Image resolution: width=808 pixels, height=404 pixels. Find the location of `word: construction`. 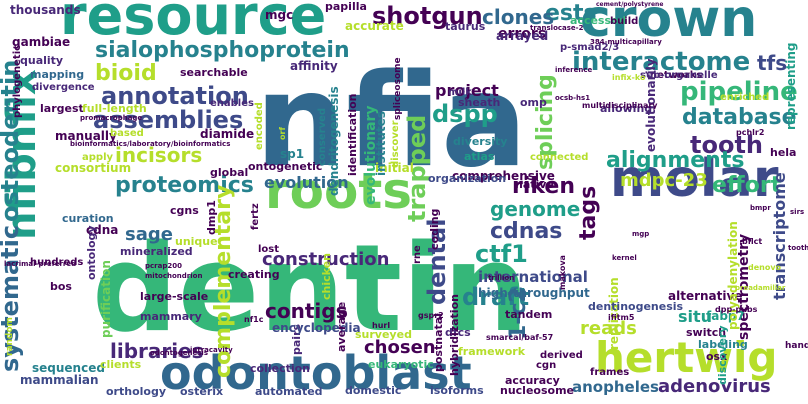

word: construction is located at coordinates (326, 259).